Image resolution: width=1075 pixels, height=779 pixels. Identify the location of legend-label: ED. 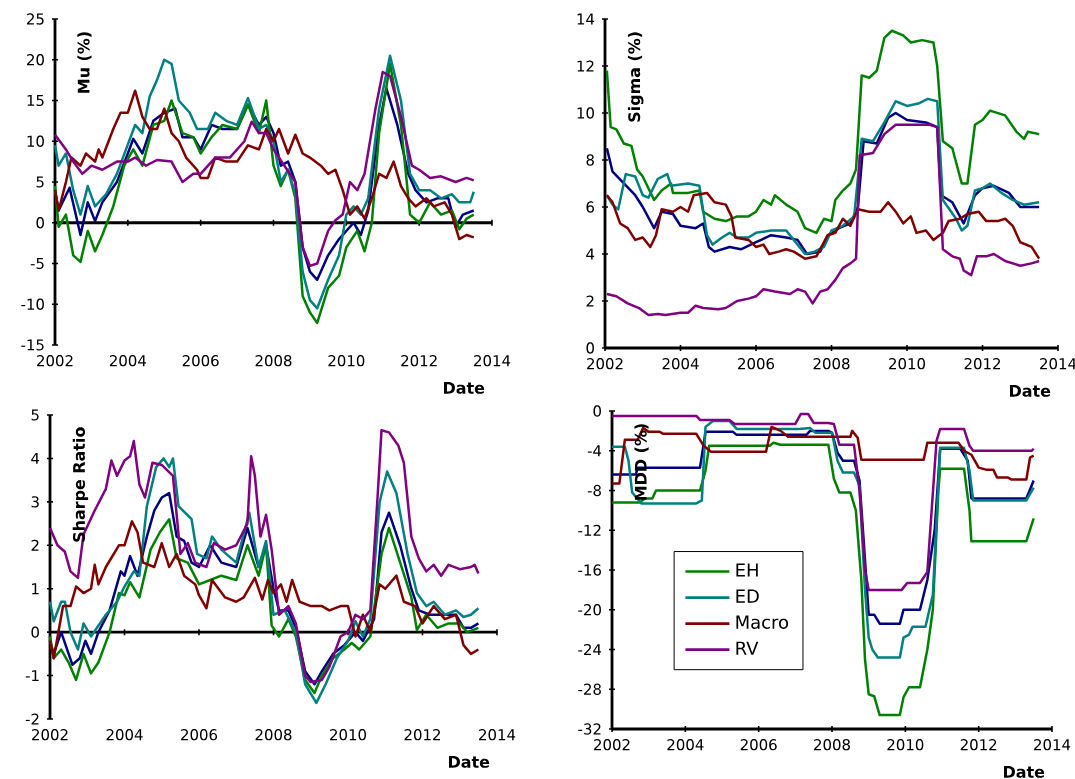
(747, 596).